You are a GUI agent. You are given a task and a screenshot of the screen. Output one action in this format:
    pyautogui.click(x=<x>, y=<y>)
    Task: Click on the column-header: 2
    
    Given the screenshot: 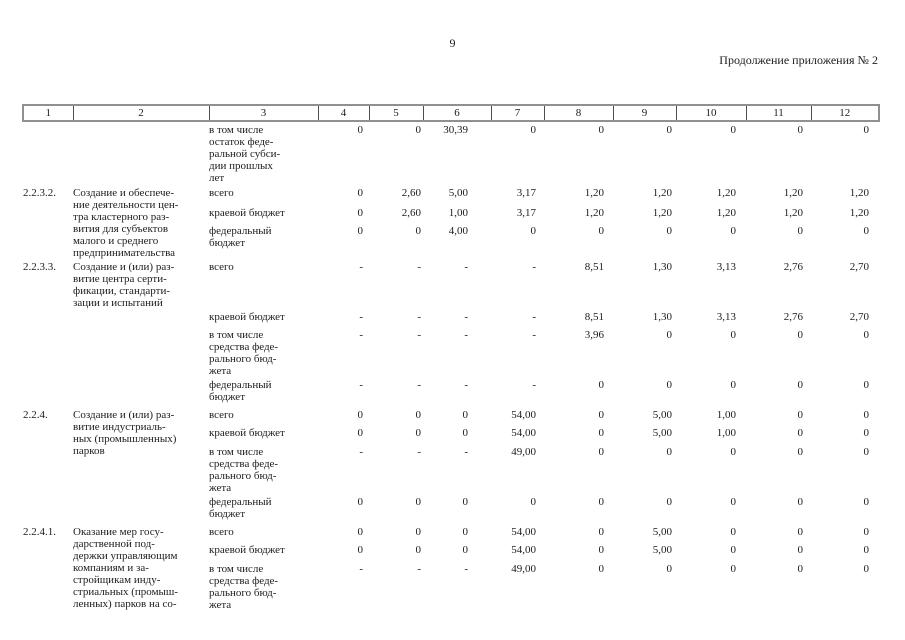 What is the action you would take?
    pyautogui.click(x=141, y=113)
    